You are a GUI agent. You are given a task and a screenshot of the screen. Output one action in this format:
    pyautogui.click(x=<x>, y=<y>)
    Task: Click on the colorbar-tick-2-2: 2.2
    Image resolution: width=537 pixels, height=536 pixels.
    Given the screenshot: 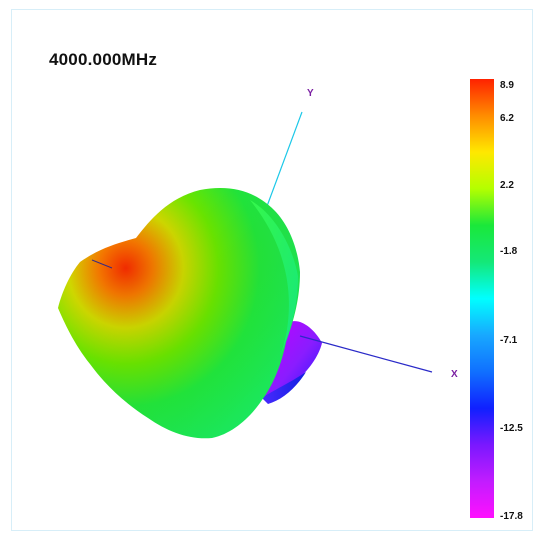 What is the action you would take?
    pyautogui.click(x=507, y=185)
    